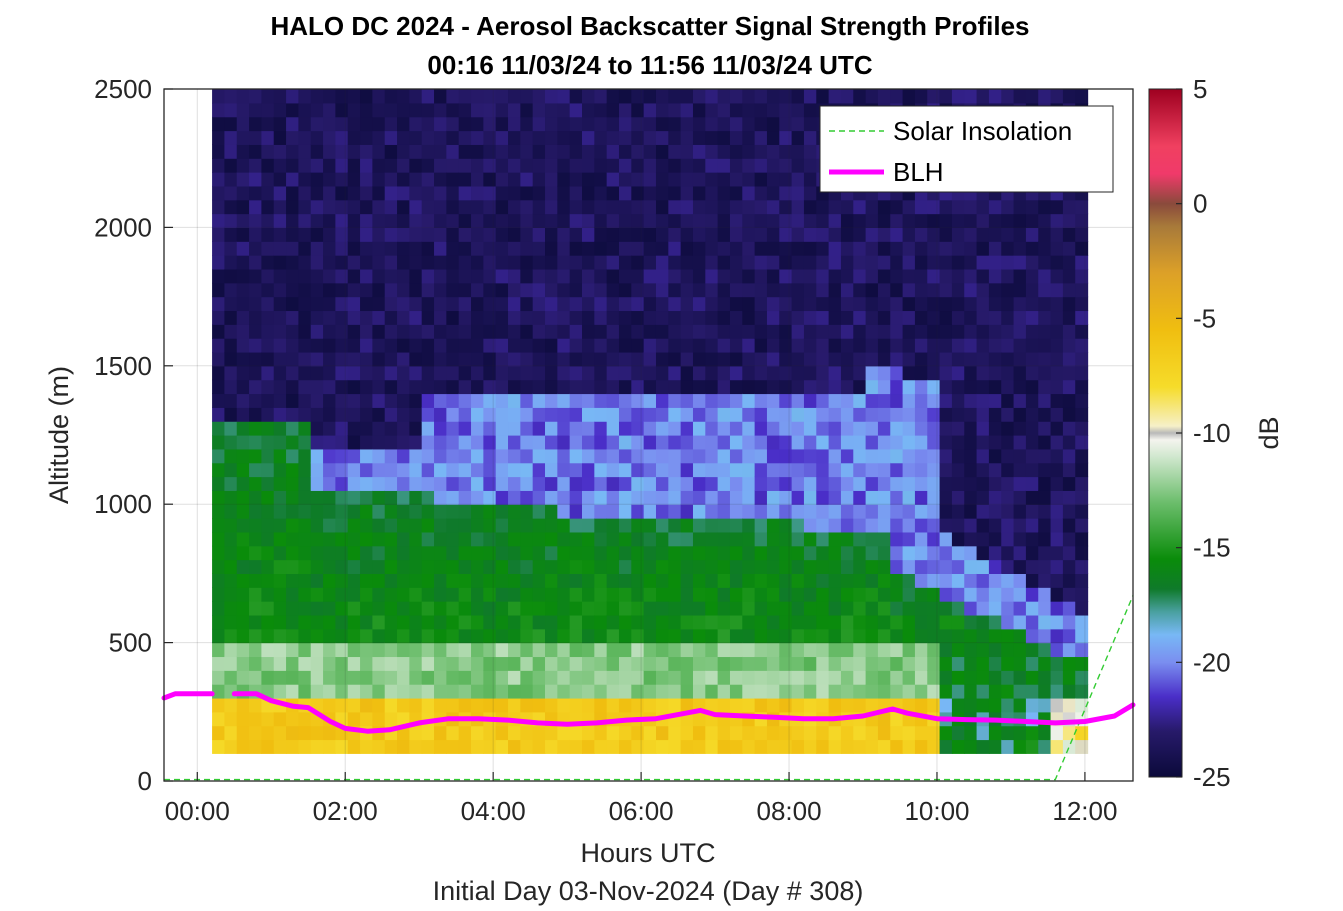 The height and width of the screenshot is (911, 1343). Describe the element at coordinates (649, 65) in the screenshot. I see `chart-subtitle: 00:16 11/03/24 to 11:56 11/03/24 UTC` at that location.